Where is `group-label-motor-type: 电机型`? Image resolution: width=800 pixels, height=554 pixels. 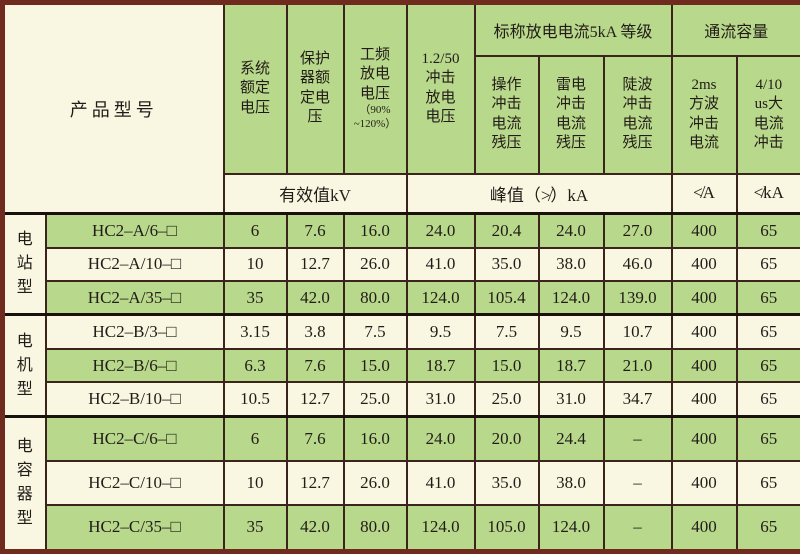
group-label-motor-type: 电机型 is located at coordinates (24, 365).